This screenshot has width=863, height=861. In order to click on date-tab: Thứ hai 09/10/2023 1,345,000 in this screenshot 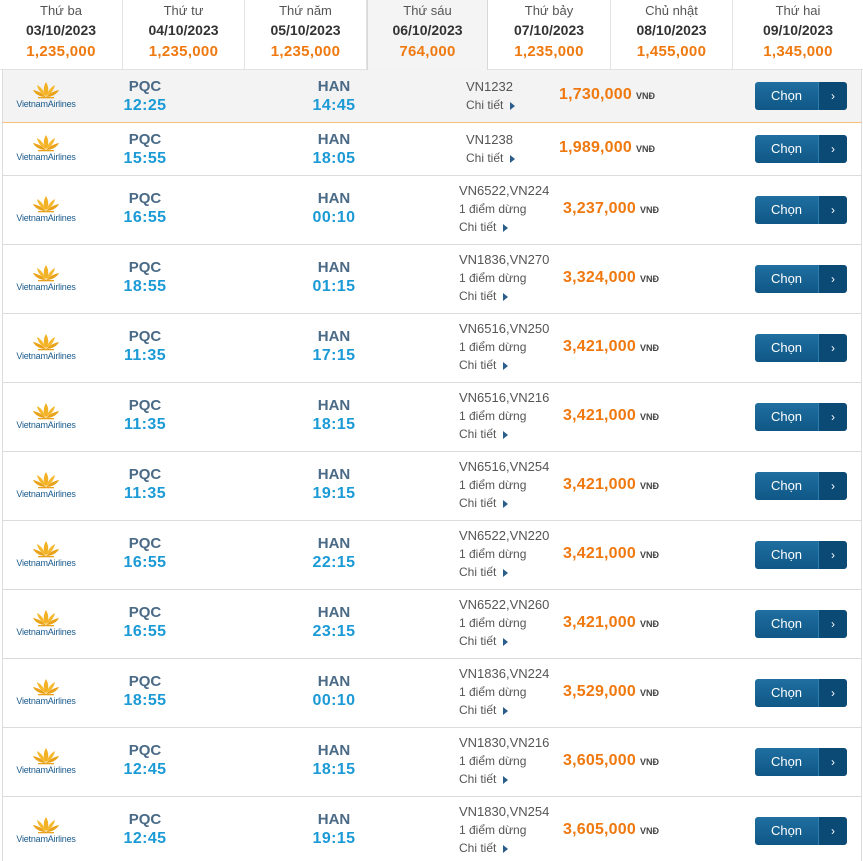, I will do `click(798, 34)`.